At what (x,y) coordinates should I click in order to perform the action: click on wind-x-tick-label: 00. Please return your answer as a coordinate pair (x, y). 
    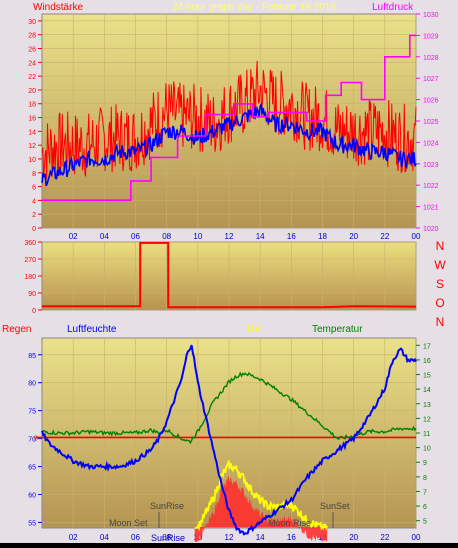
    Looking at the image, I should click on (416, 236).